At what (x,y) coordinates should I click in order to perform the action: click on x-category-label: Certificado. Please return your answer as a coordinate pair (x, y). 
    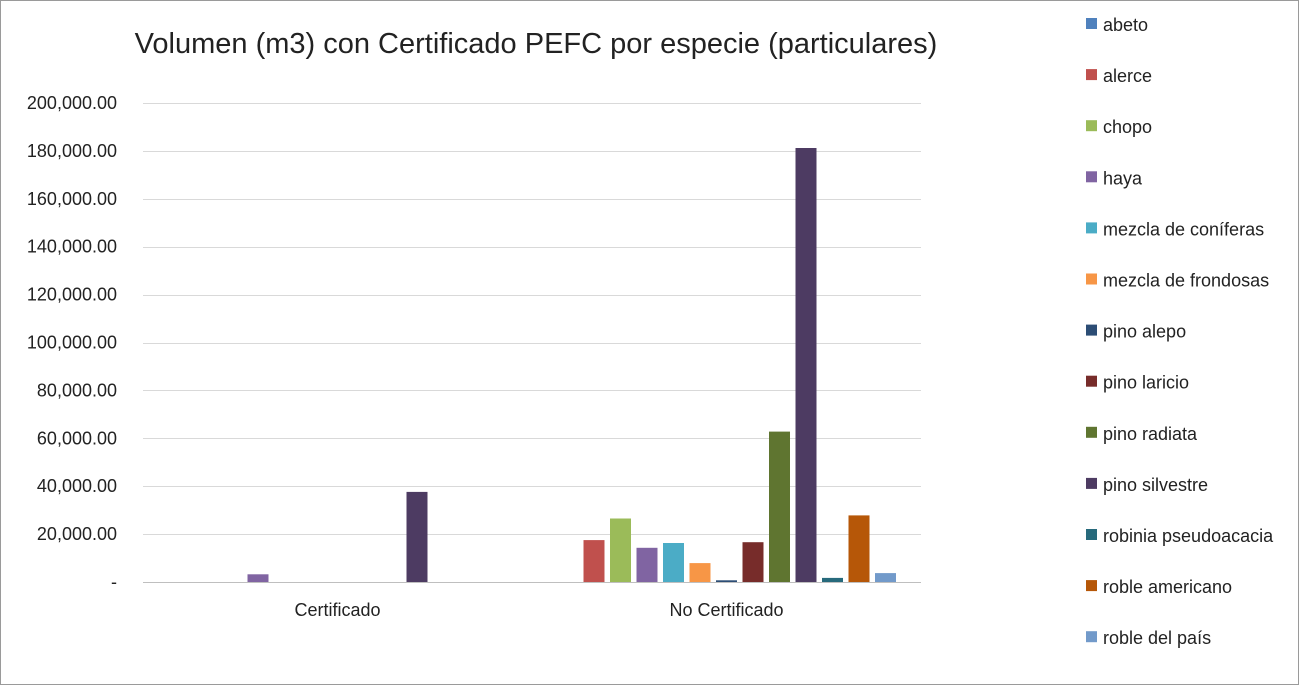
    Looking at the image, I should click on (337, 610).